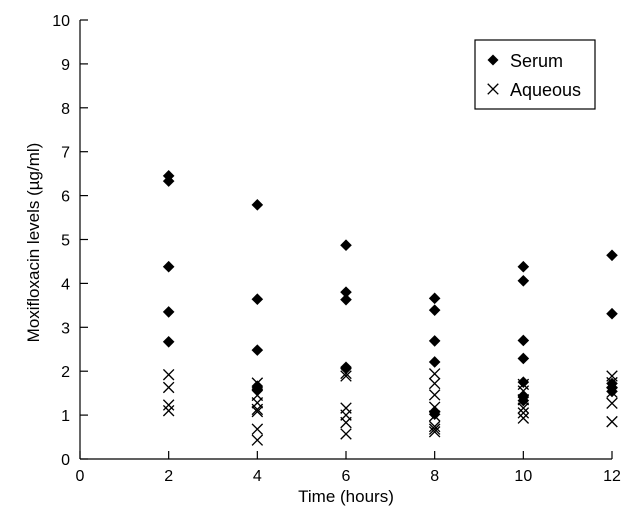  I want to click on legend-serum-diamond-icon, so click(493, 60).